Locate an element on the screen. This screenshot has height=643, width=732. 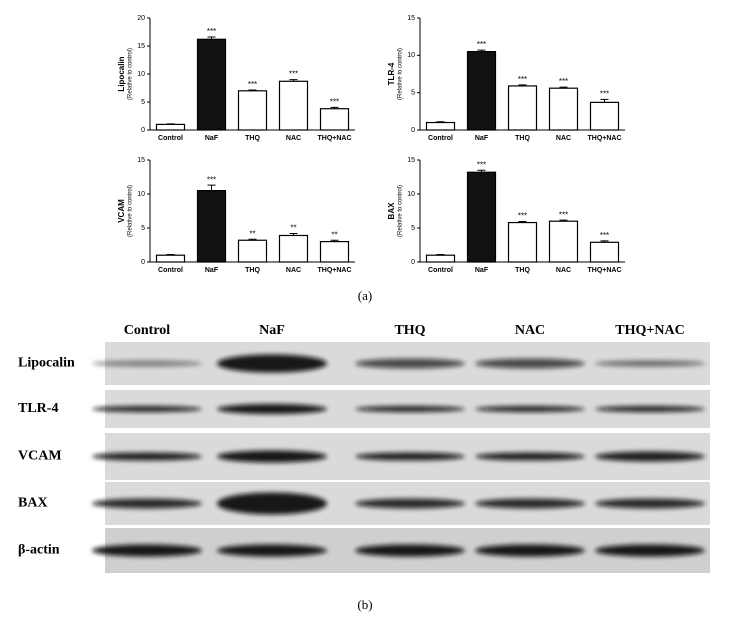
blot-column-label: Control is located at coordinates (147, 330).